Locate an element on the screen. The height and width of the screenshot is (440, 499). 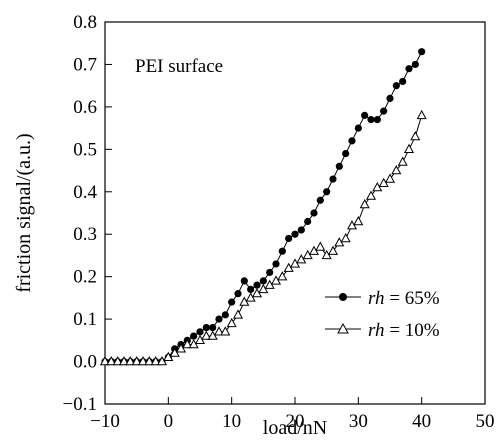
legend-marker-rh10 is located at coordinates (343, 328).